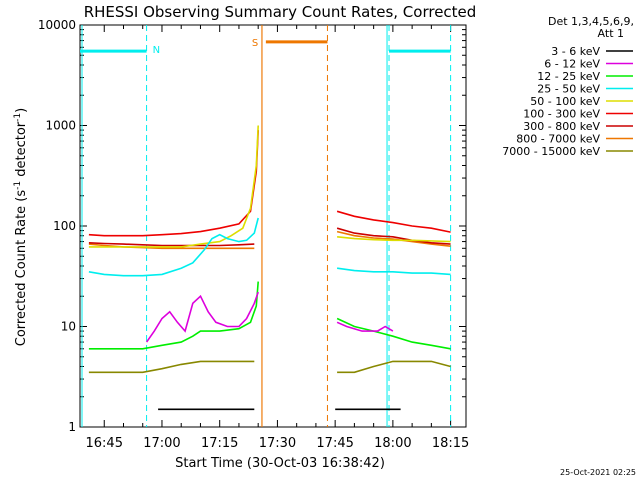  Describe the element at coordinates (558, 139) in the screenshot. I see `legend-label-8: 800 - 7000 keV` at that location.